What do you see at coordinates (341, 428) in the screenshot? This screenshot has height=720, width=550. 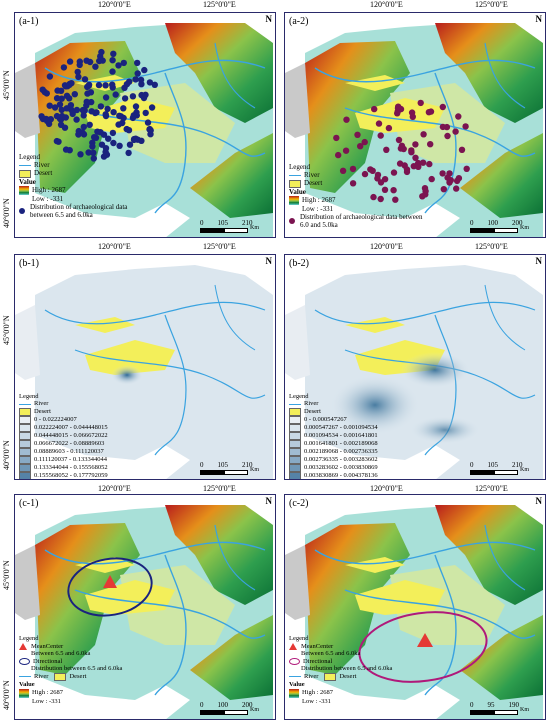 I see `density-class-label: 0.000547267 - 0.001094534` at bounding box center [341, 428].